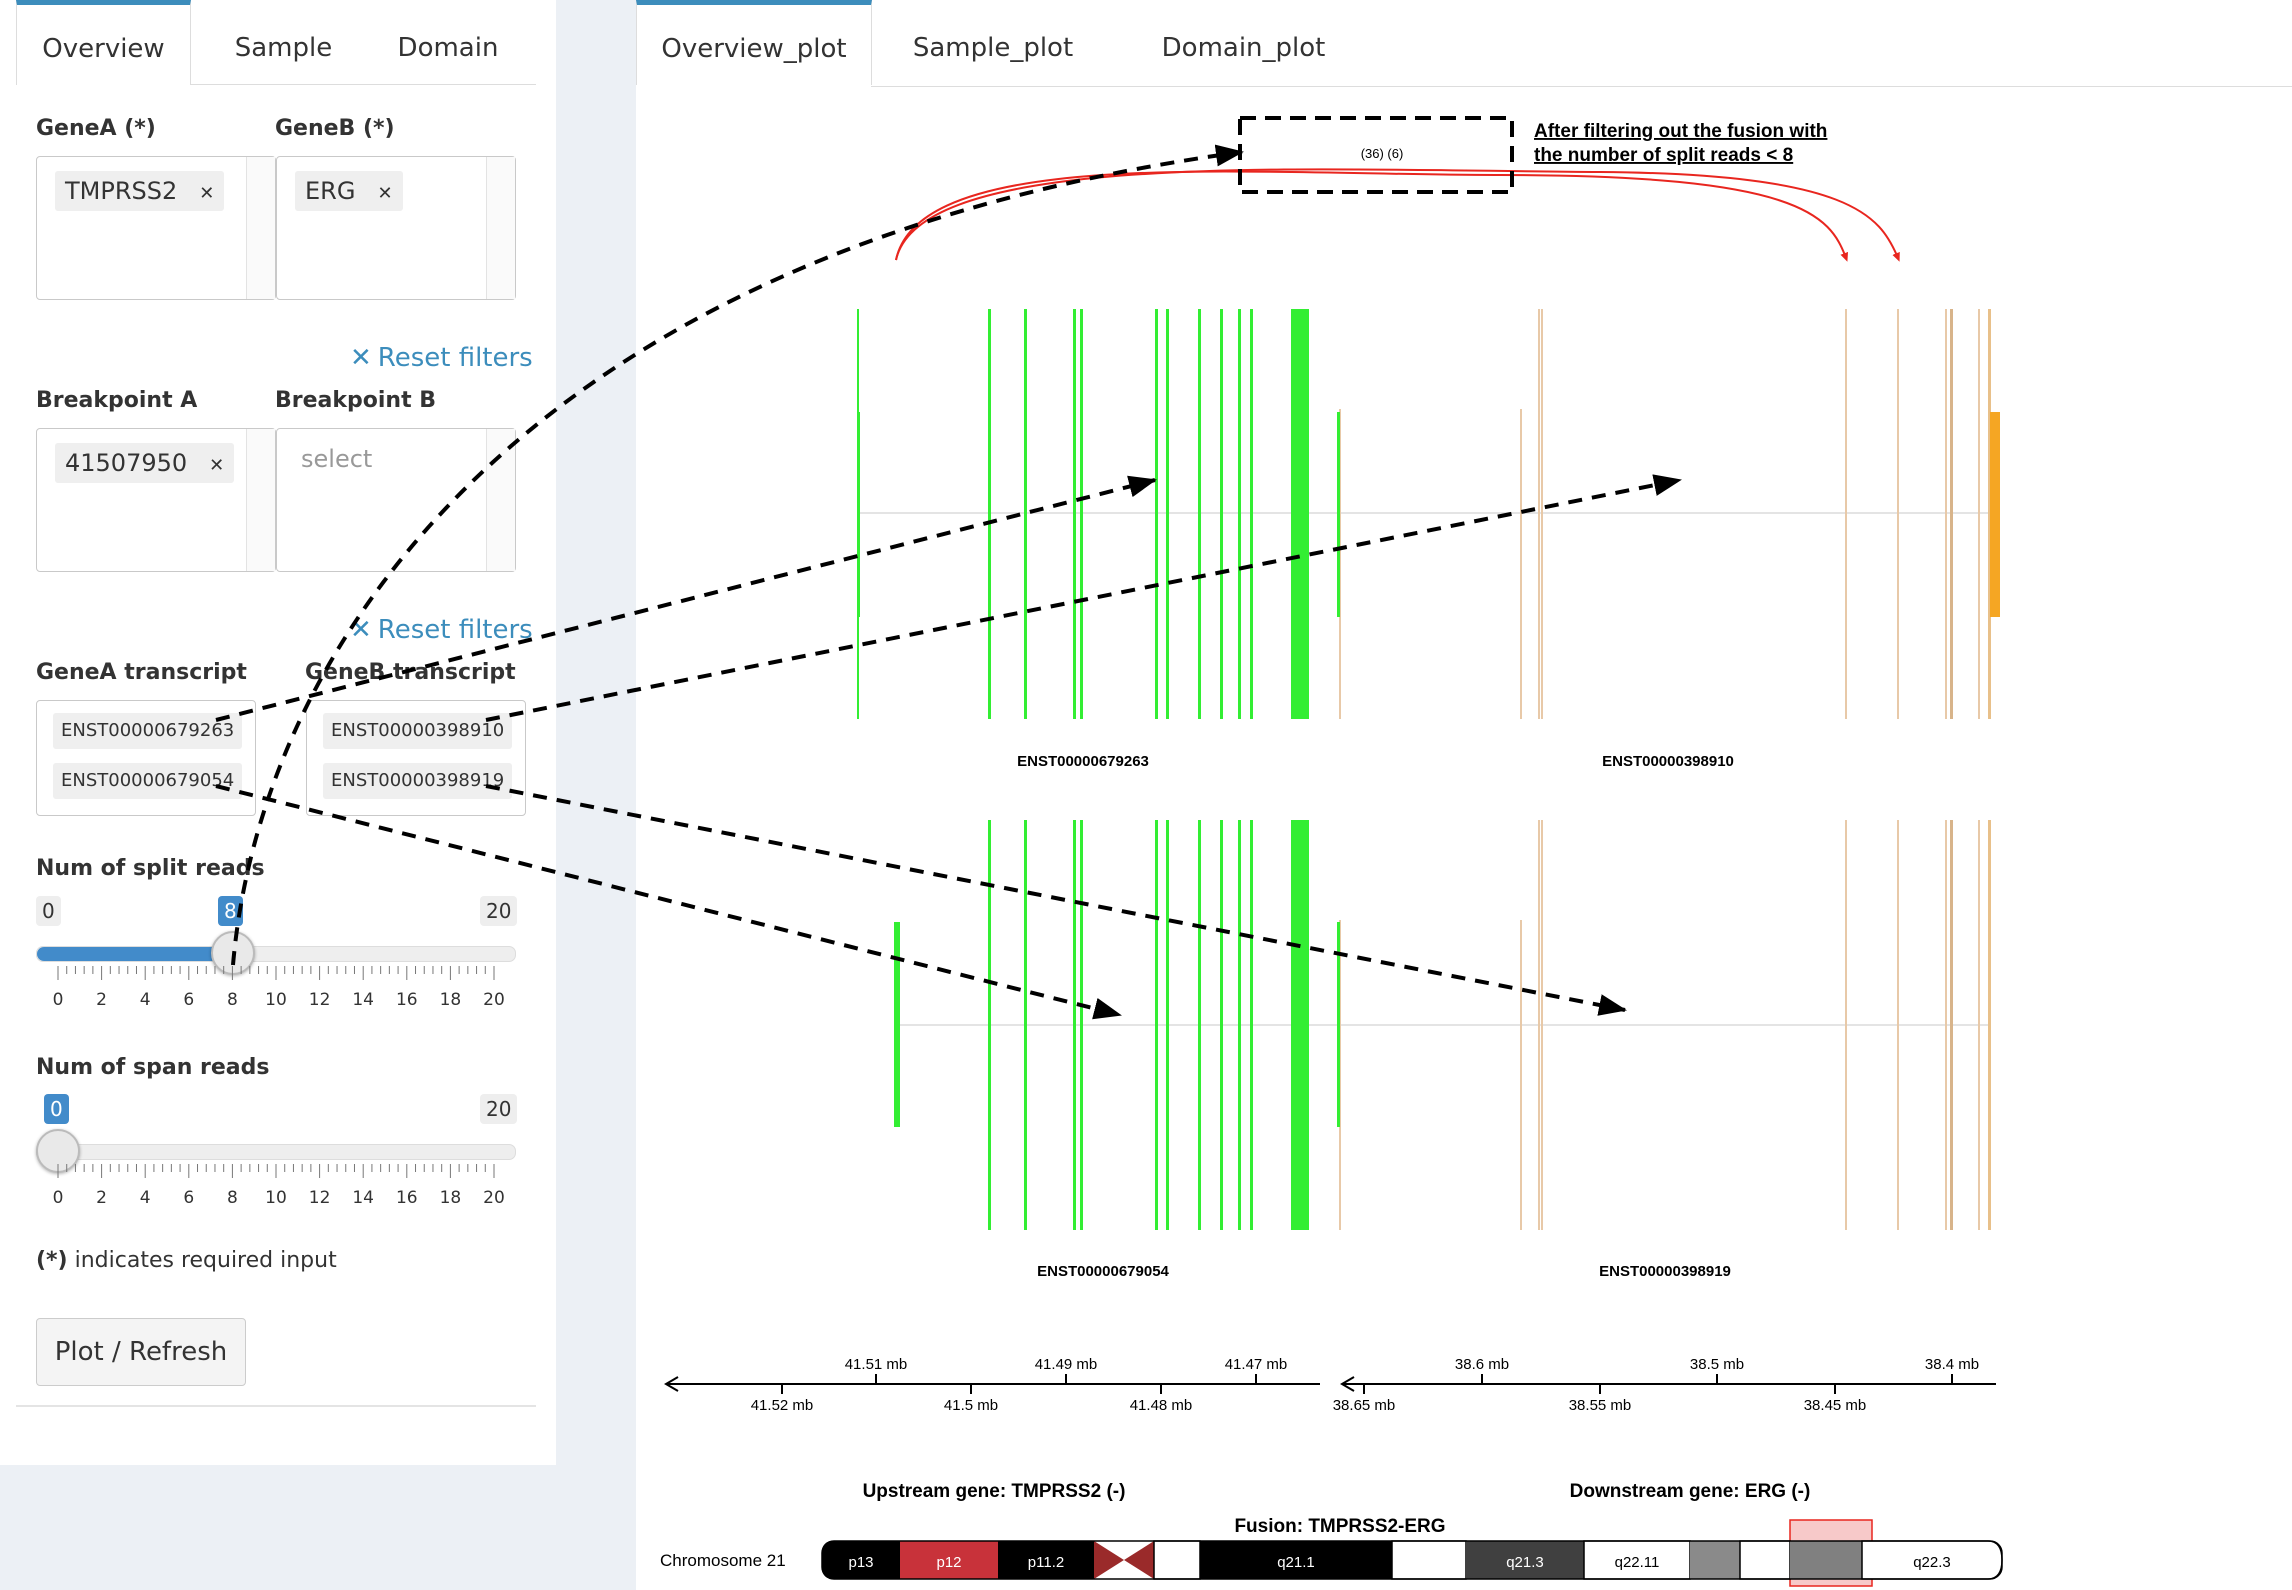 This screenshot has width=2292, height=1590. Describe the element at coordinates (418, 731) in the screenshot. I see `geneb-transcript-chip: ENST00000398910` at that location.